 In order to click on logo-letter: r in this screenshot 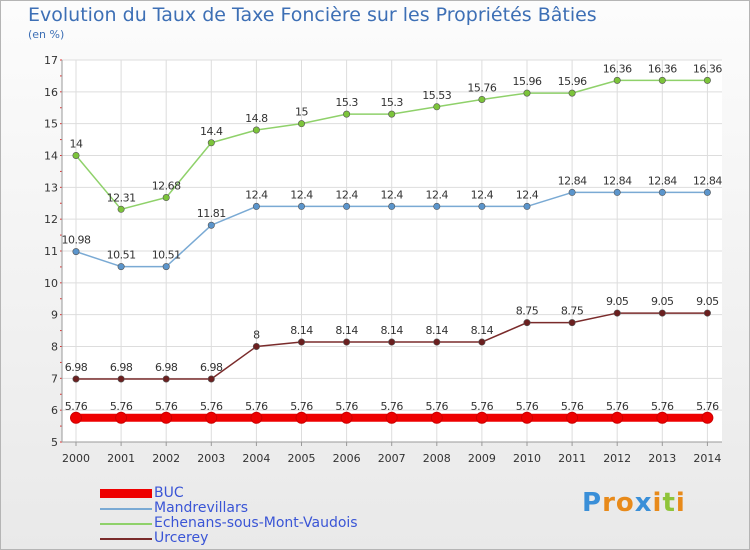, I will do `click(609, 503)`.